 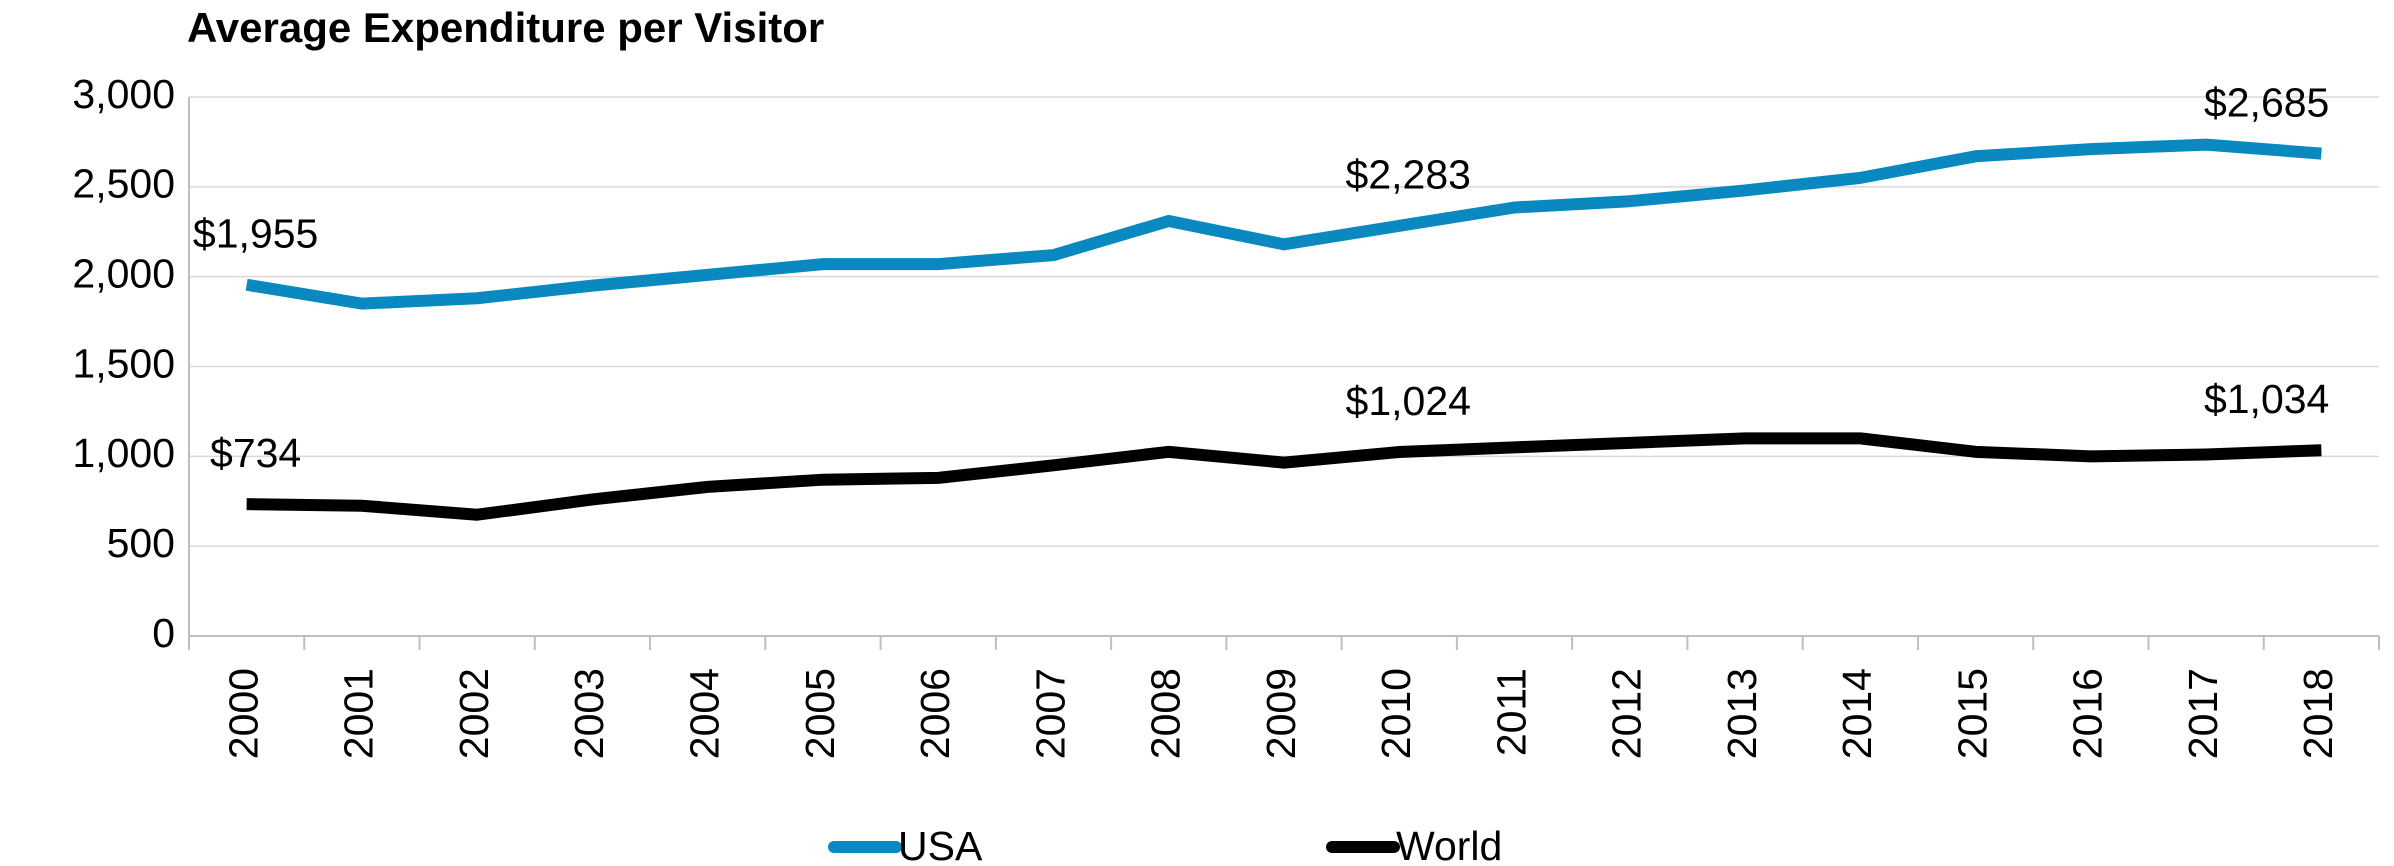 I want to click on y-tick-label: 500, so click(x=141, y=543).